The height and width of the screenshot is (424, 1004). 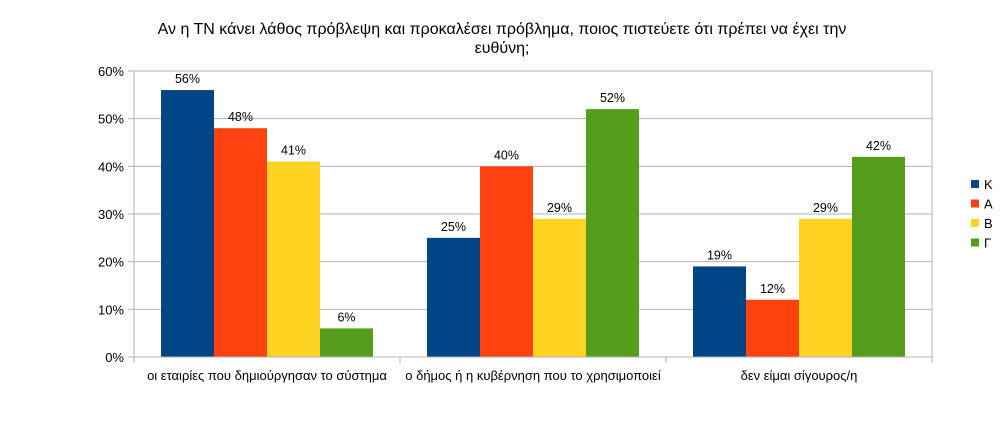 What do you see at coordinates (240, 242) in the screenshot?
I see `bar-Α-0` at bounding box center [240, 242].